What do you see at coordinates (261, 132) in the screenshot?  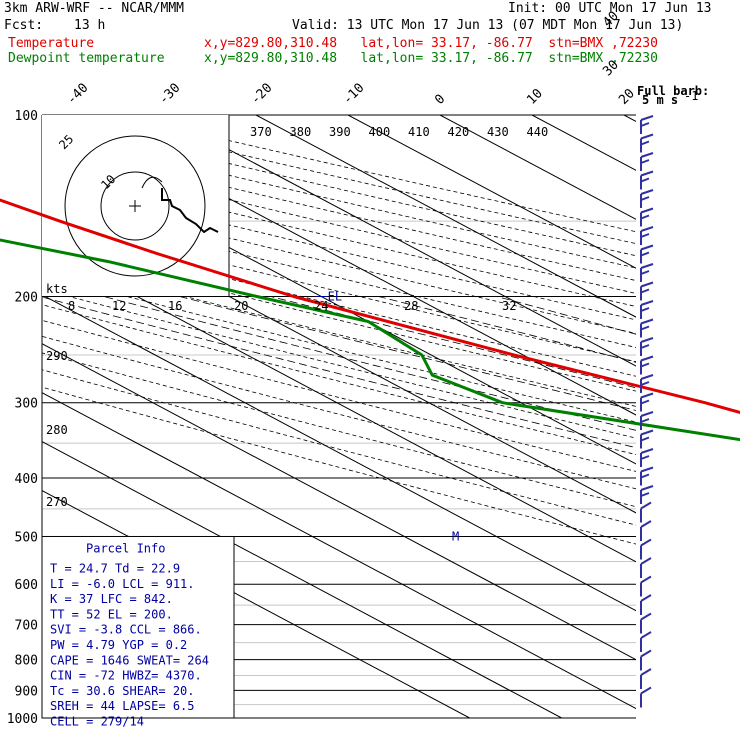 I see `theta-label: 370` at bounding box center [261, 132].